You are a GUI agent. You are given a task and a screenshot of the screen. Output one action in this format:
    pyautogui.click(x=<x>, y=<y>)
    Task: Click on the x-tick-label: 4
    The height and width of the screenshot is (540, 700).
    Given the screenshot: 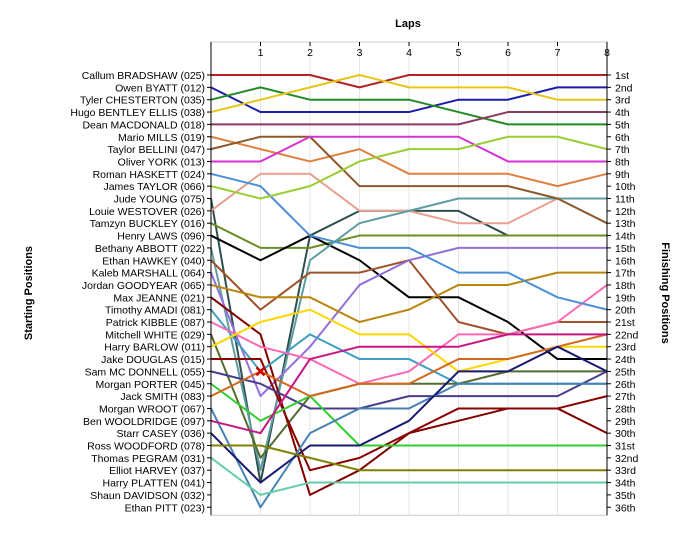 What is the action you would take?
    pyautogui.click(x=409, y=53)
    